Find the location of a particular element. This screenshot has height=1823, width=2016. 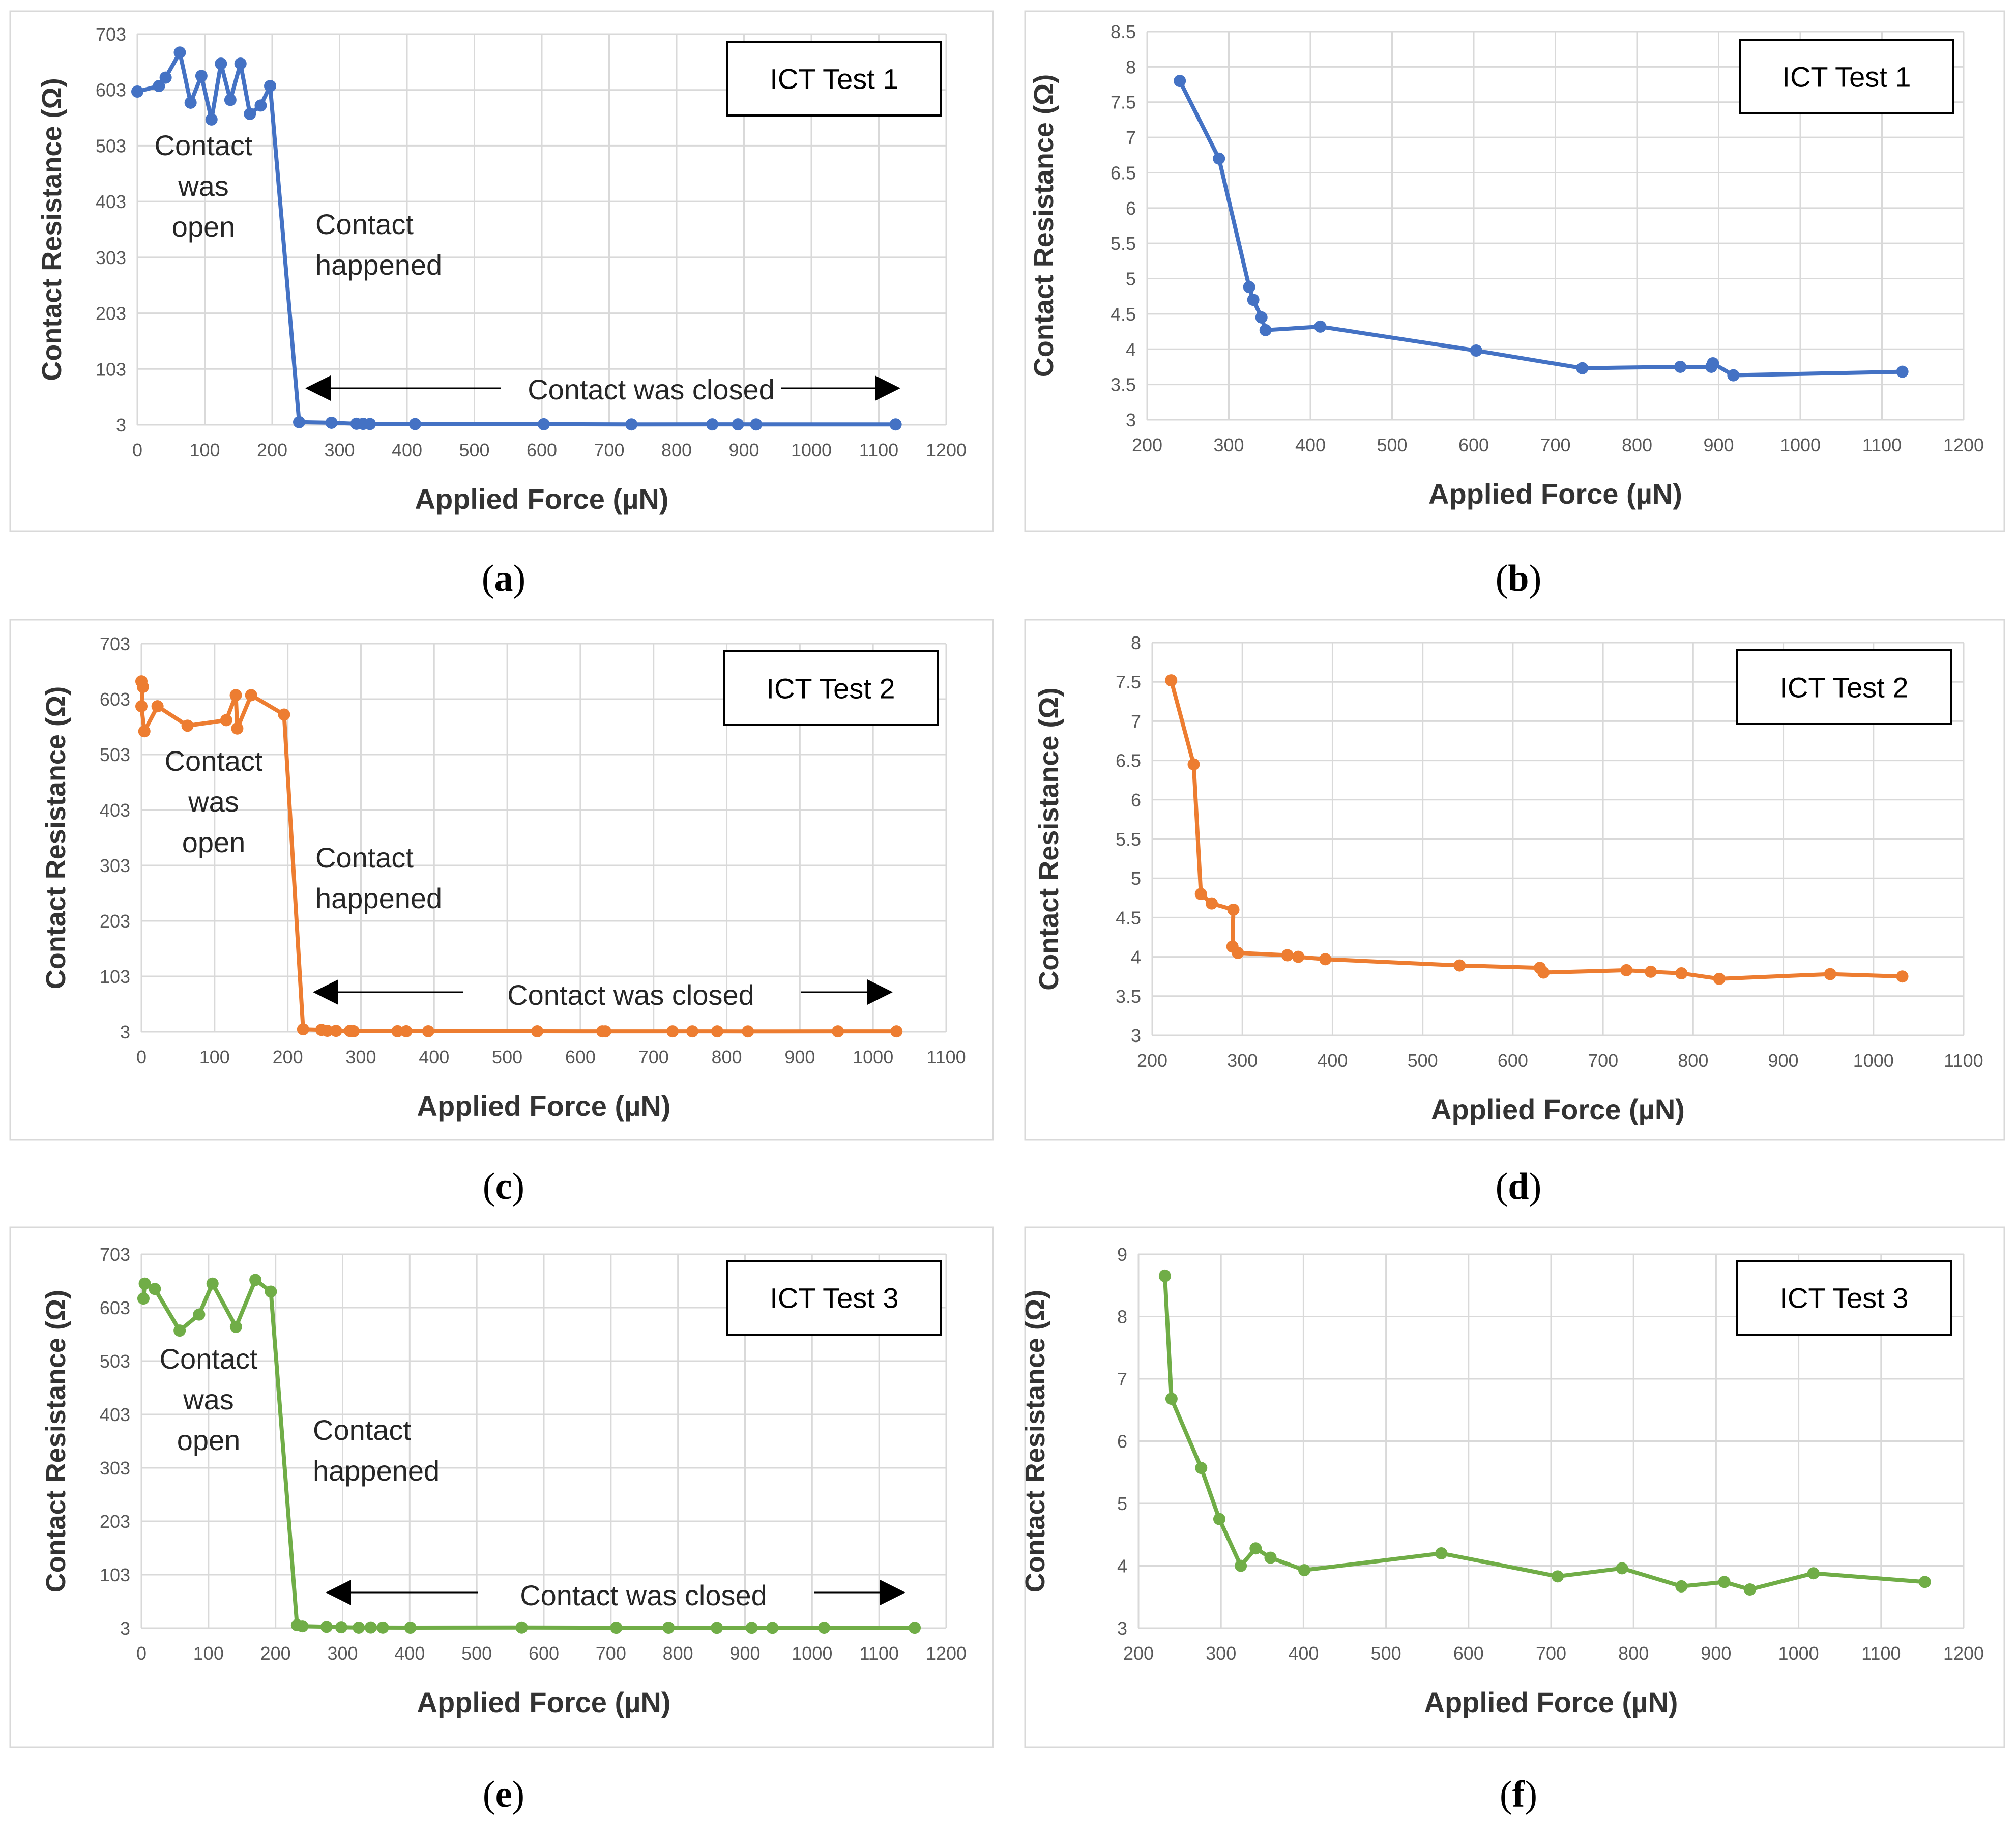

x-tick-label: 400 is located at coordinates (407, 450).